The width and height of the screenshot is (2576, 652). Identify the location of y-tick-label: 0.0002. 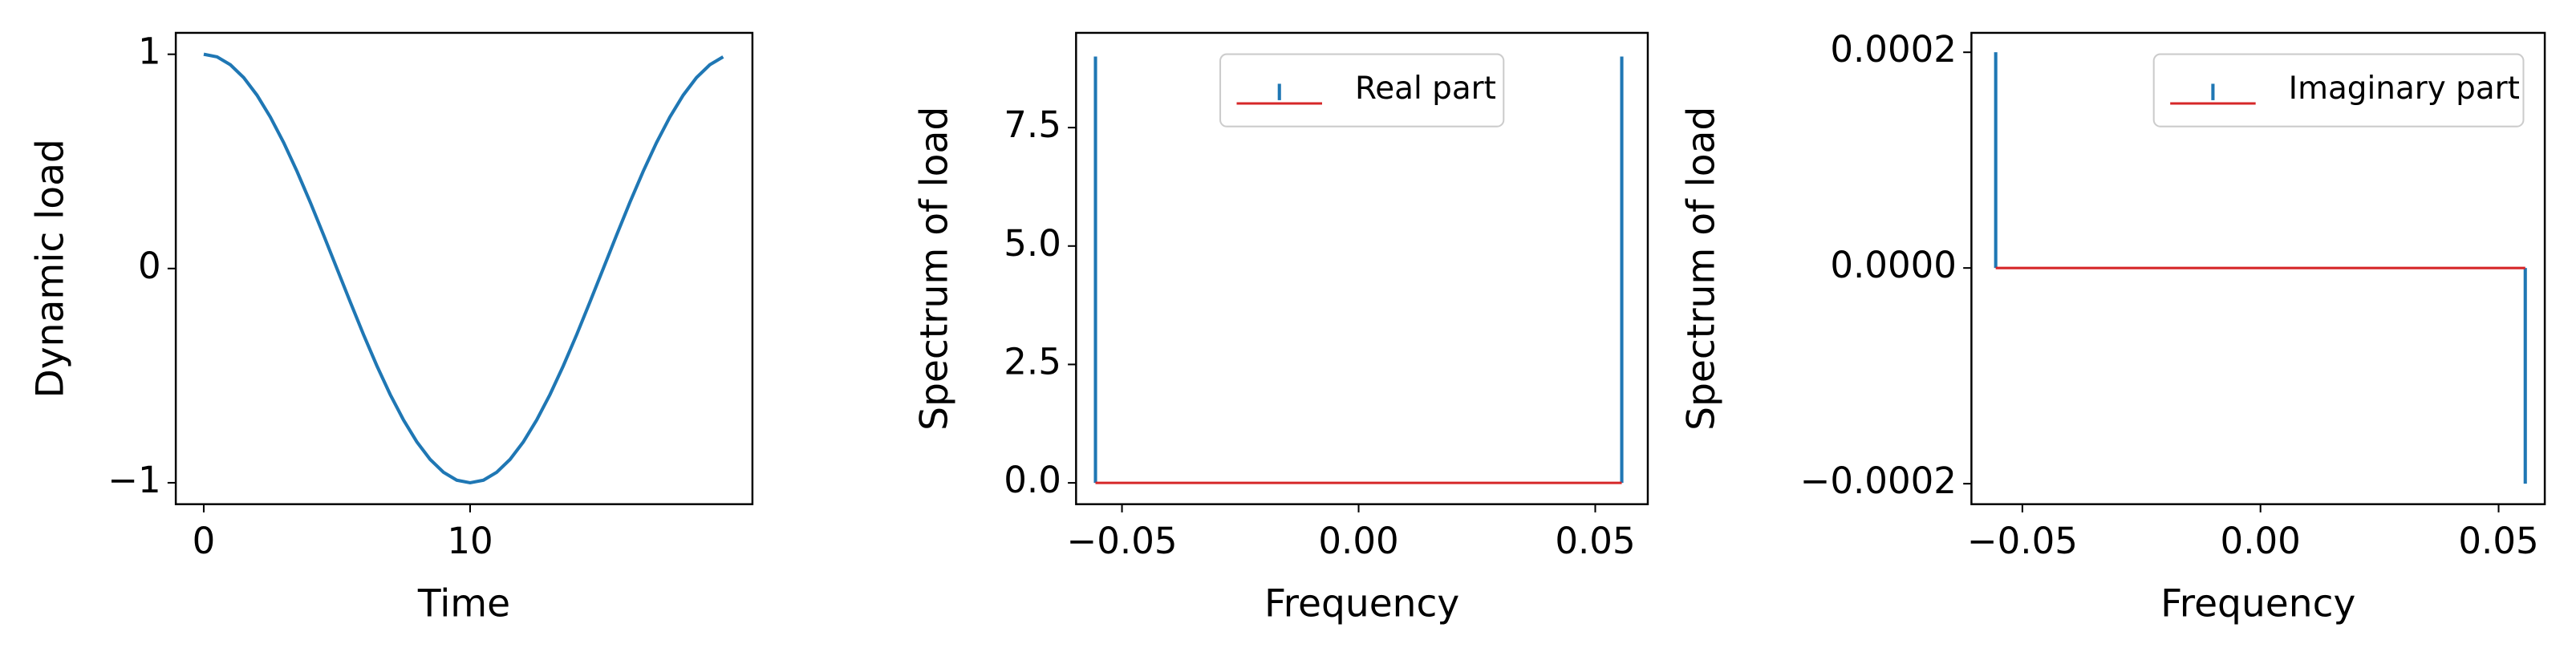
(1893, 49).